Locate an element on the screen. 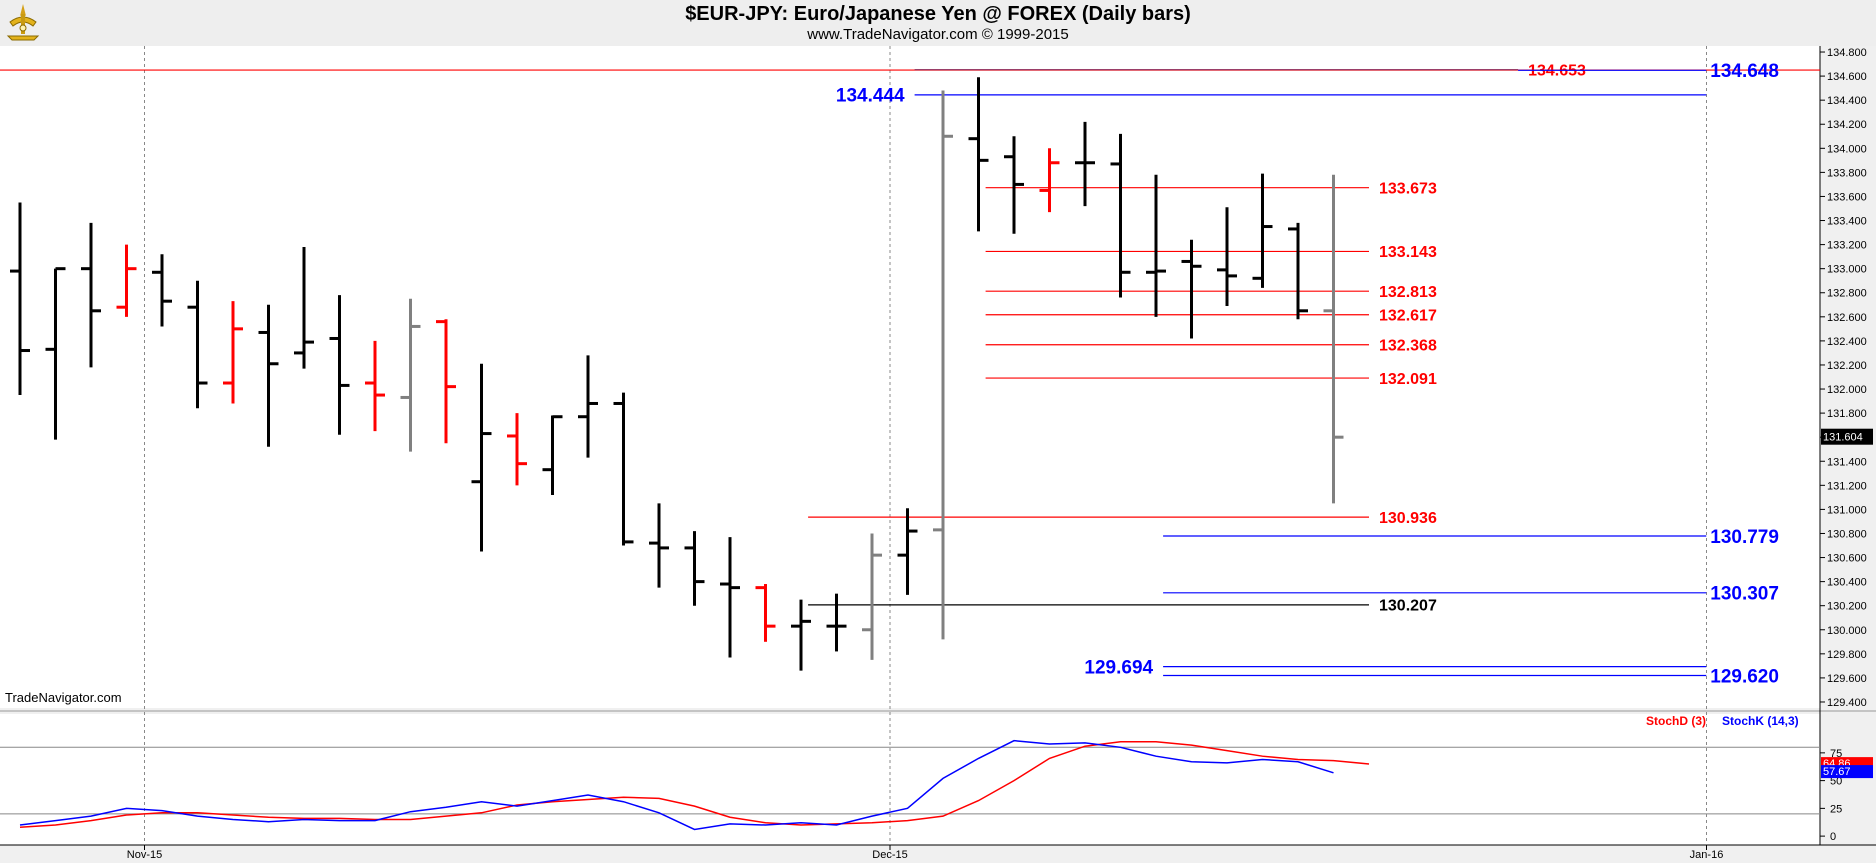  osc-value-tag is located at coordinates (1847, 772).